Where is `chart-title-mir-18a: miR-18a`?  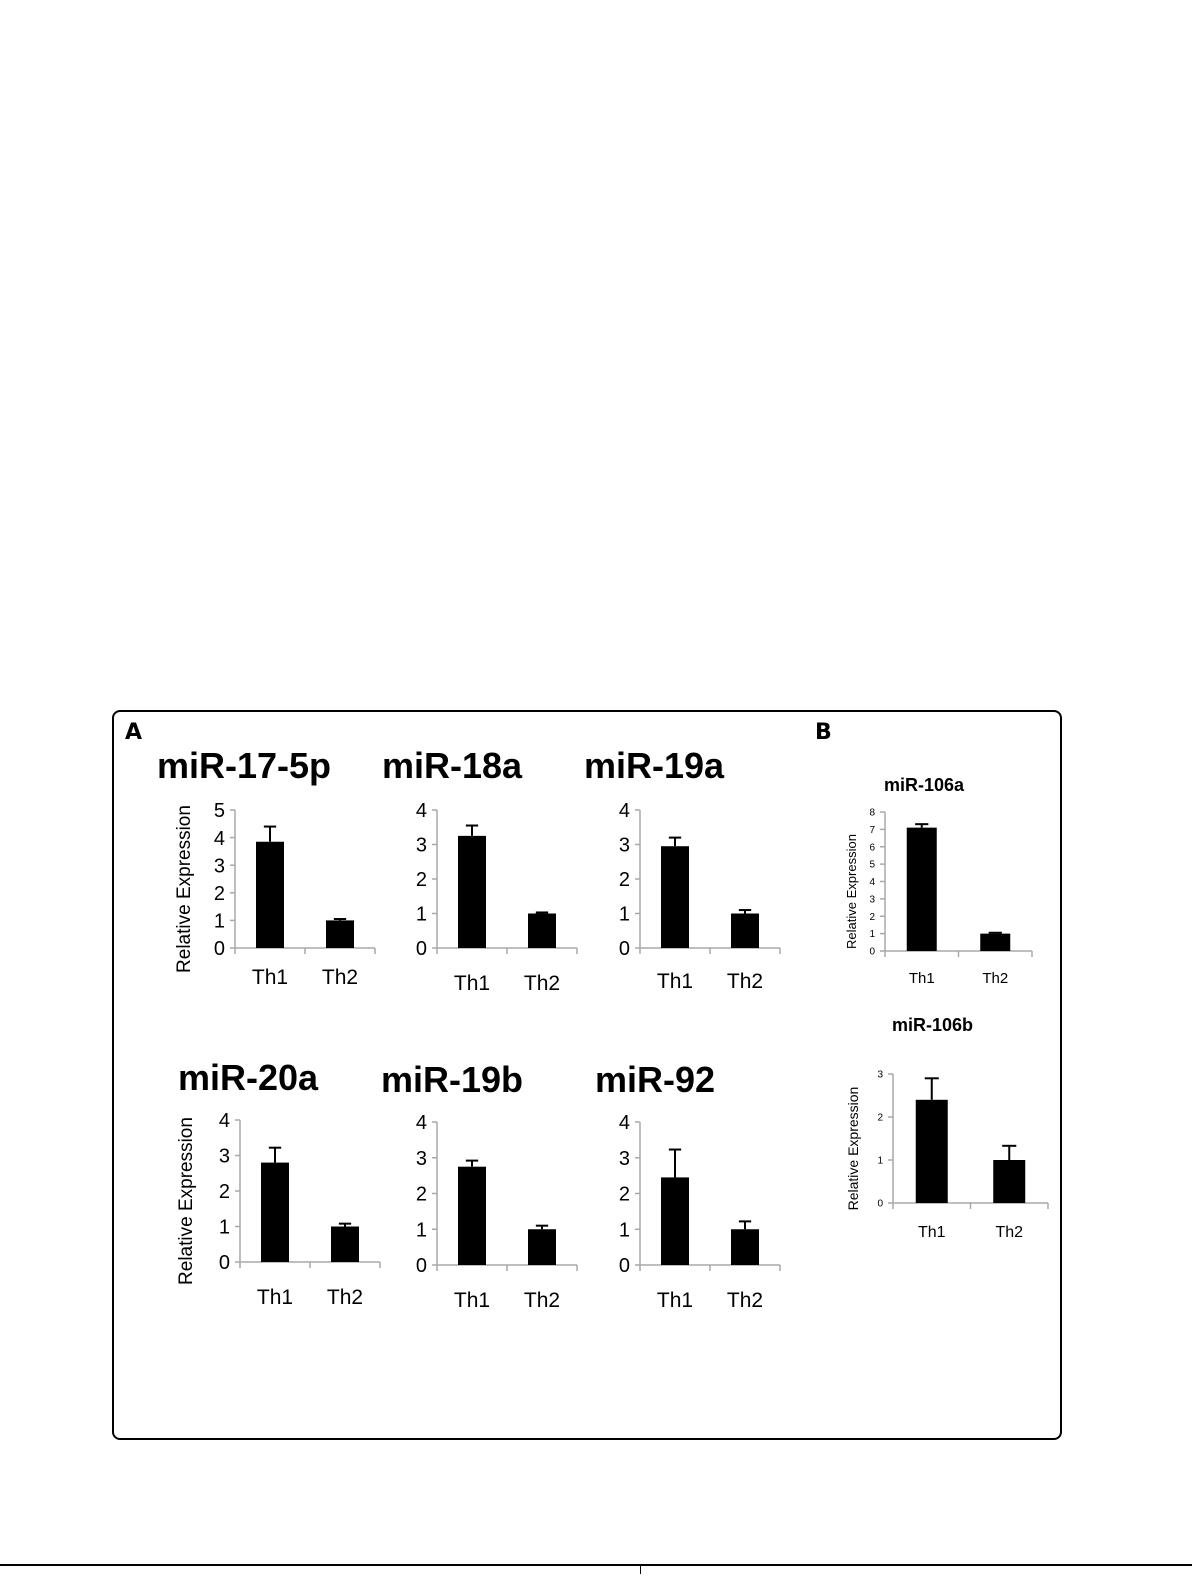 chart-title-mir-18a: miR-18a is located at coordinates (452, 765).